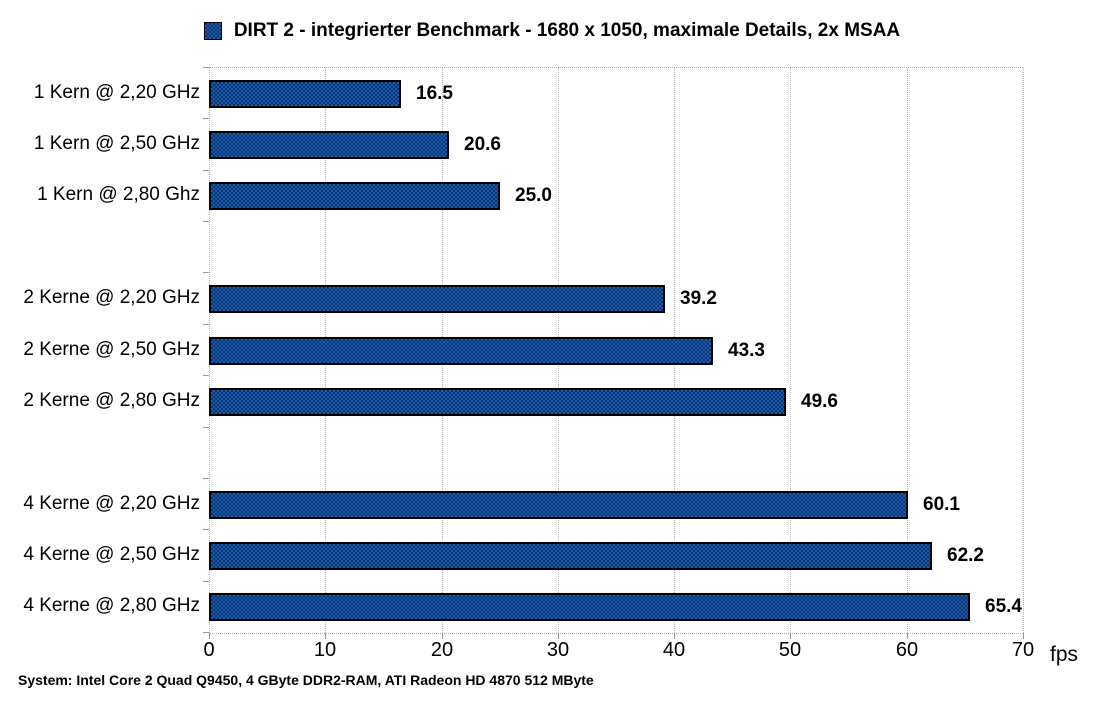  I want to click on x-tick-label-20: 20, so click(442, 650).